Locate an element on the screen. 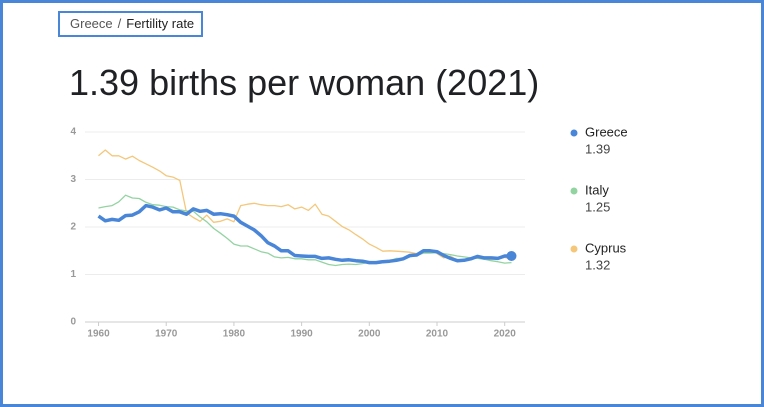 The height and width of the screenshot is (407, 764). x-tick-label: 1990 is located at coordinates (301, 334).